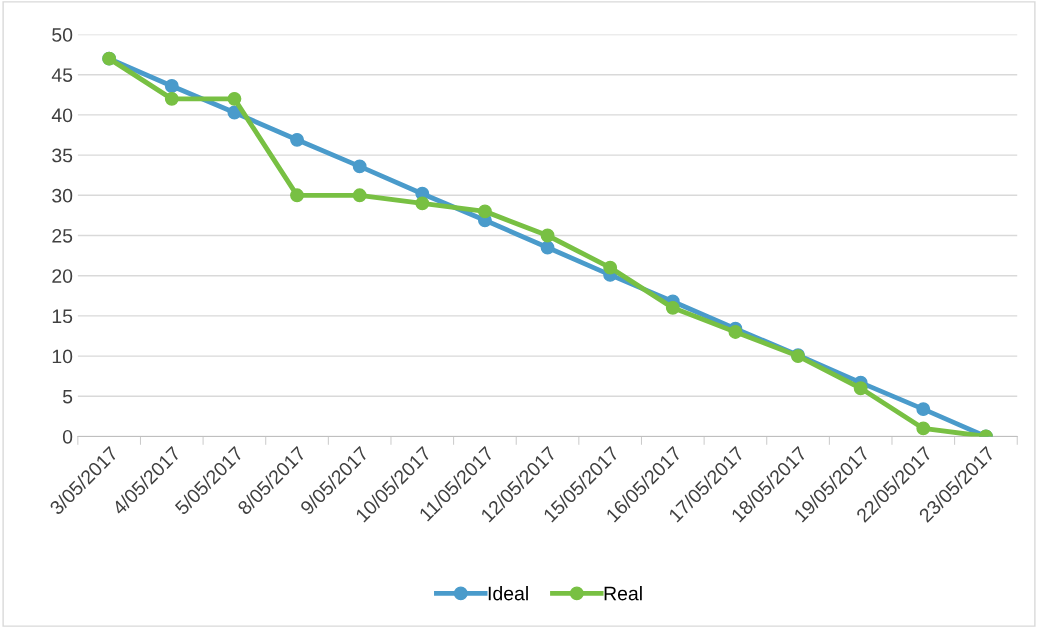  I want to click on y-tick-label: 30, so click(62, 195).